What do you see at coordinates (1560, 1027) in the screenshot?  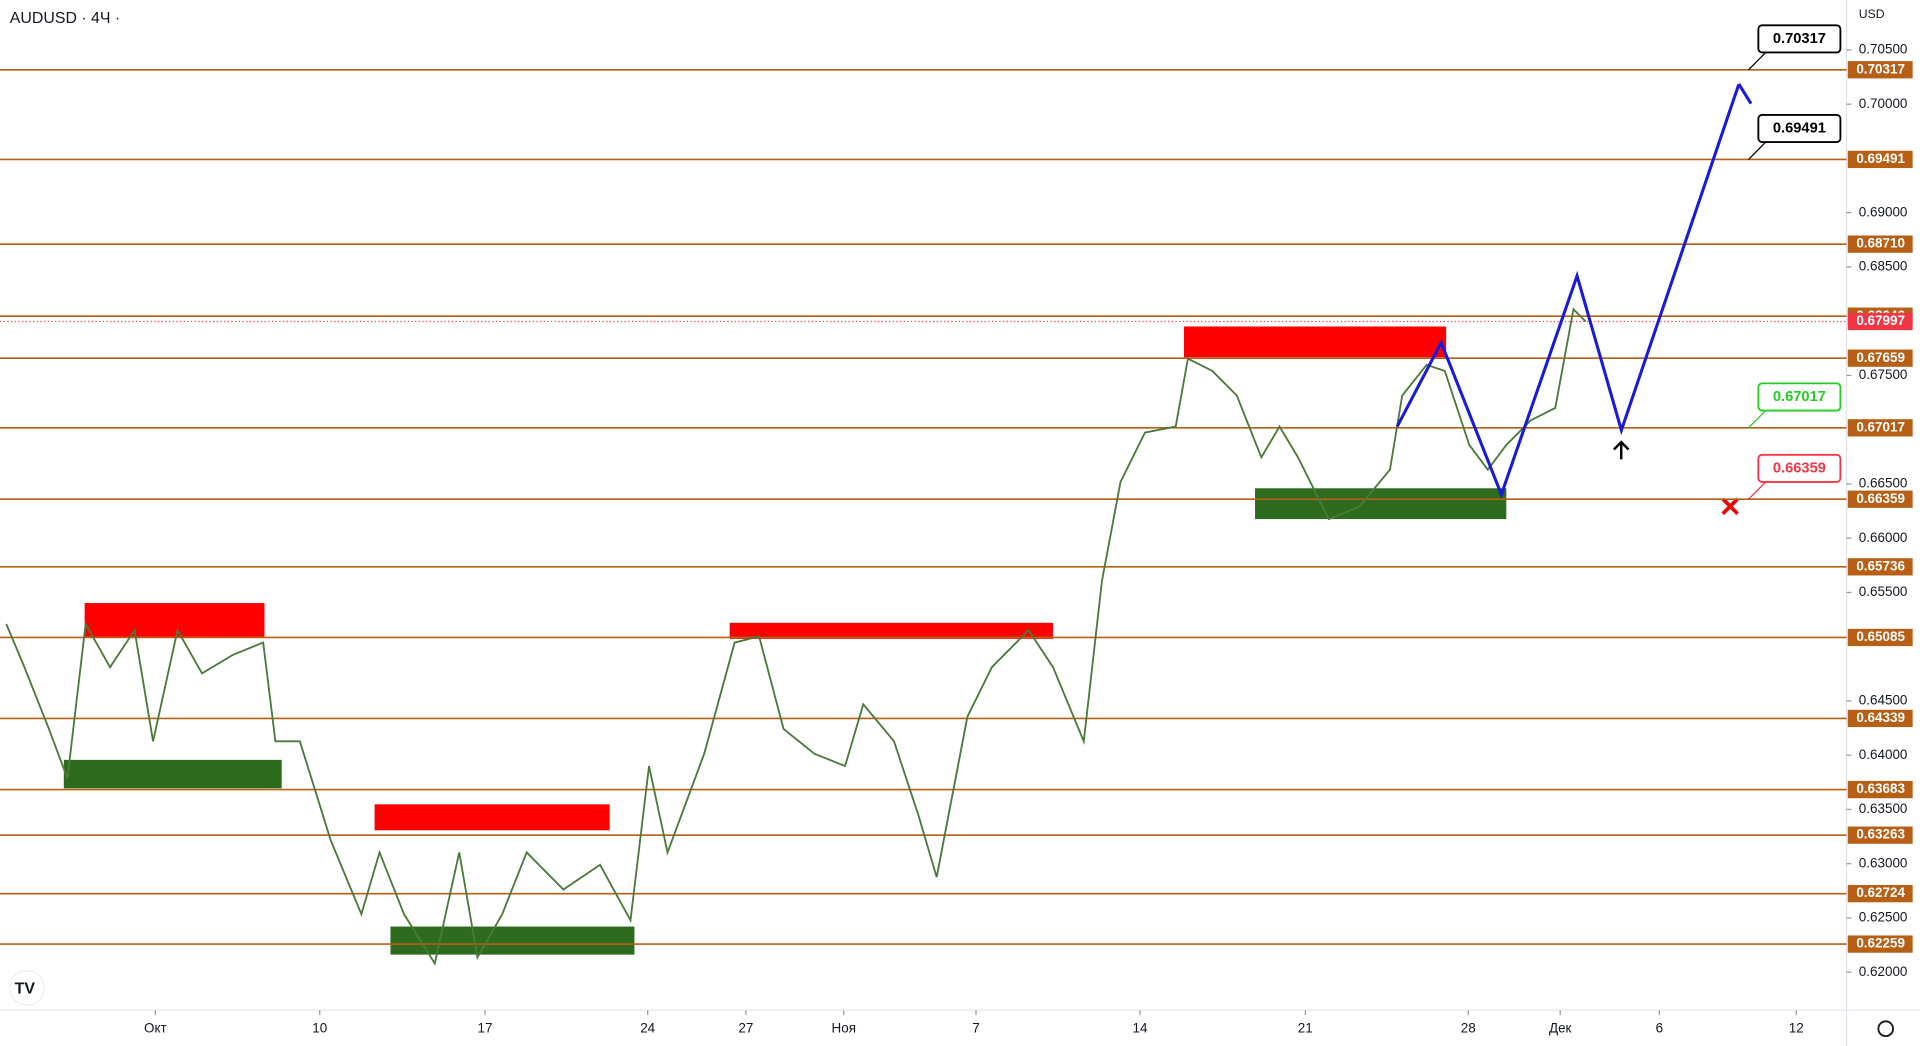 I see `x-tick-label: Дек` at bounding box center [1560, 1027].